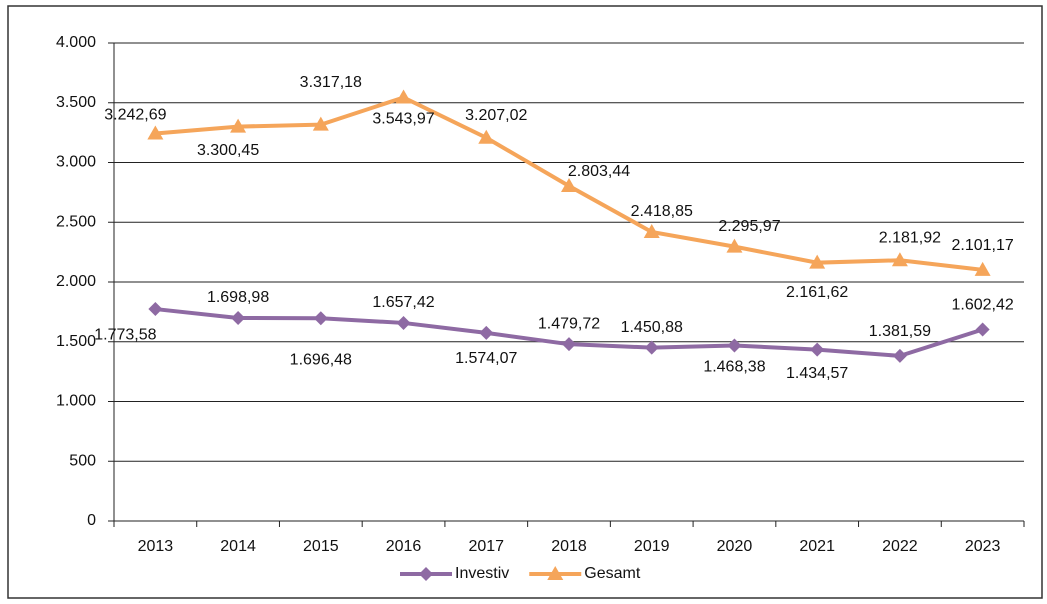 Image resolution: width=1047 pixels, height=604 pixels. Describe the element at coordinates (135, 115) in the screenshot. I see `data-label: 3.242,69` at that location.